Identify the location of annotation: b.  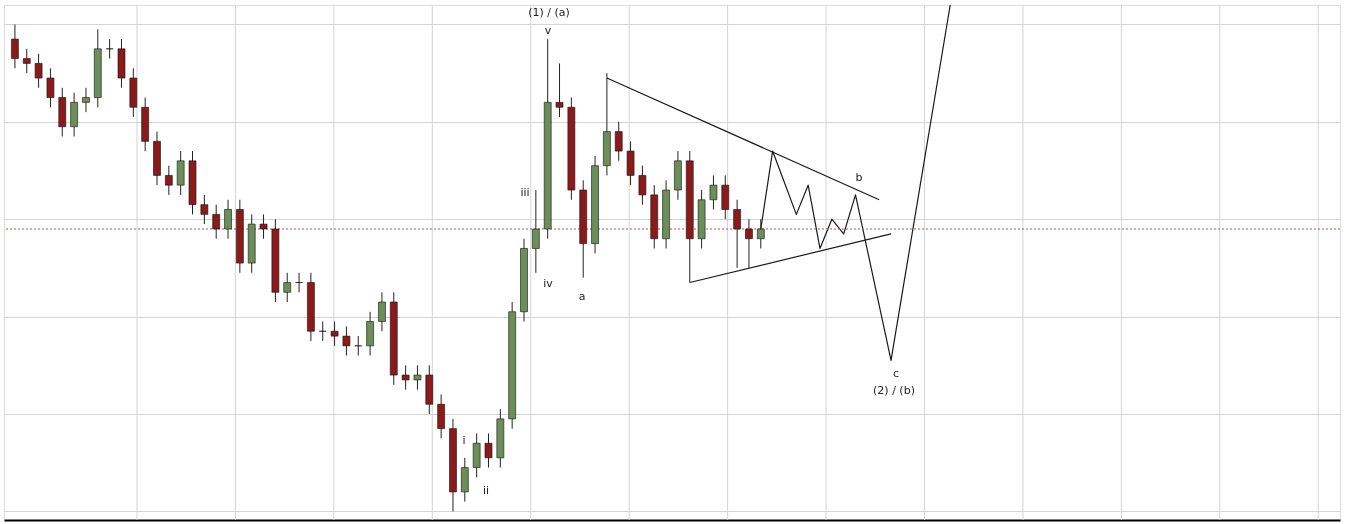
(859, 177).